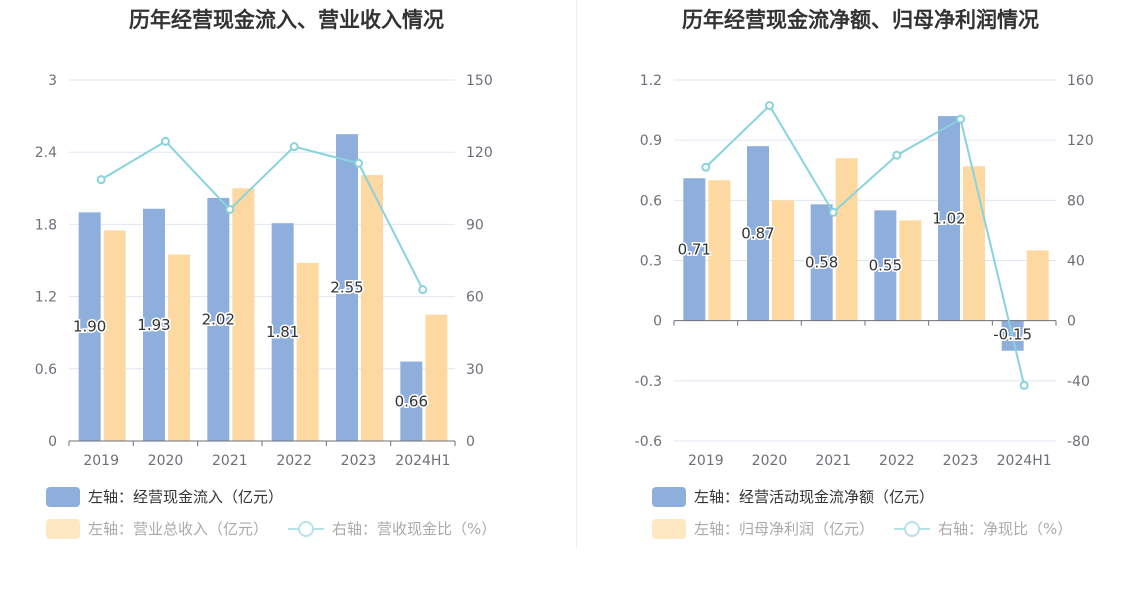 This screenshot has height=589, width=1147. Describe the element at coordinates (479, 81) in the screenshot. I see `right-axis-tick: 150` at that location.